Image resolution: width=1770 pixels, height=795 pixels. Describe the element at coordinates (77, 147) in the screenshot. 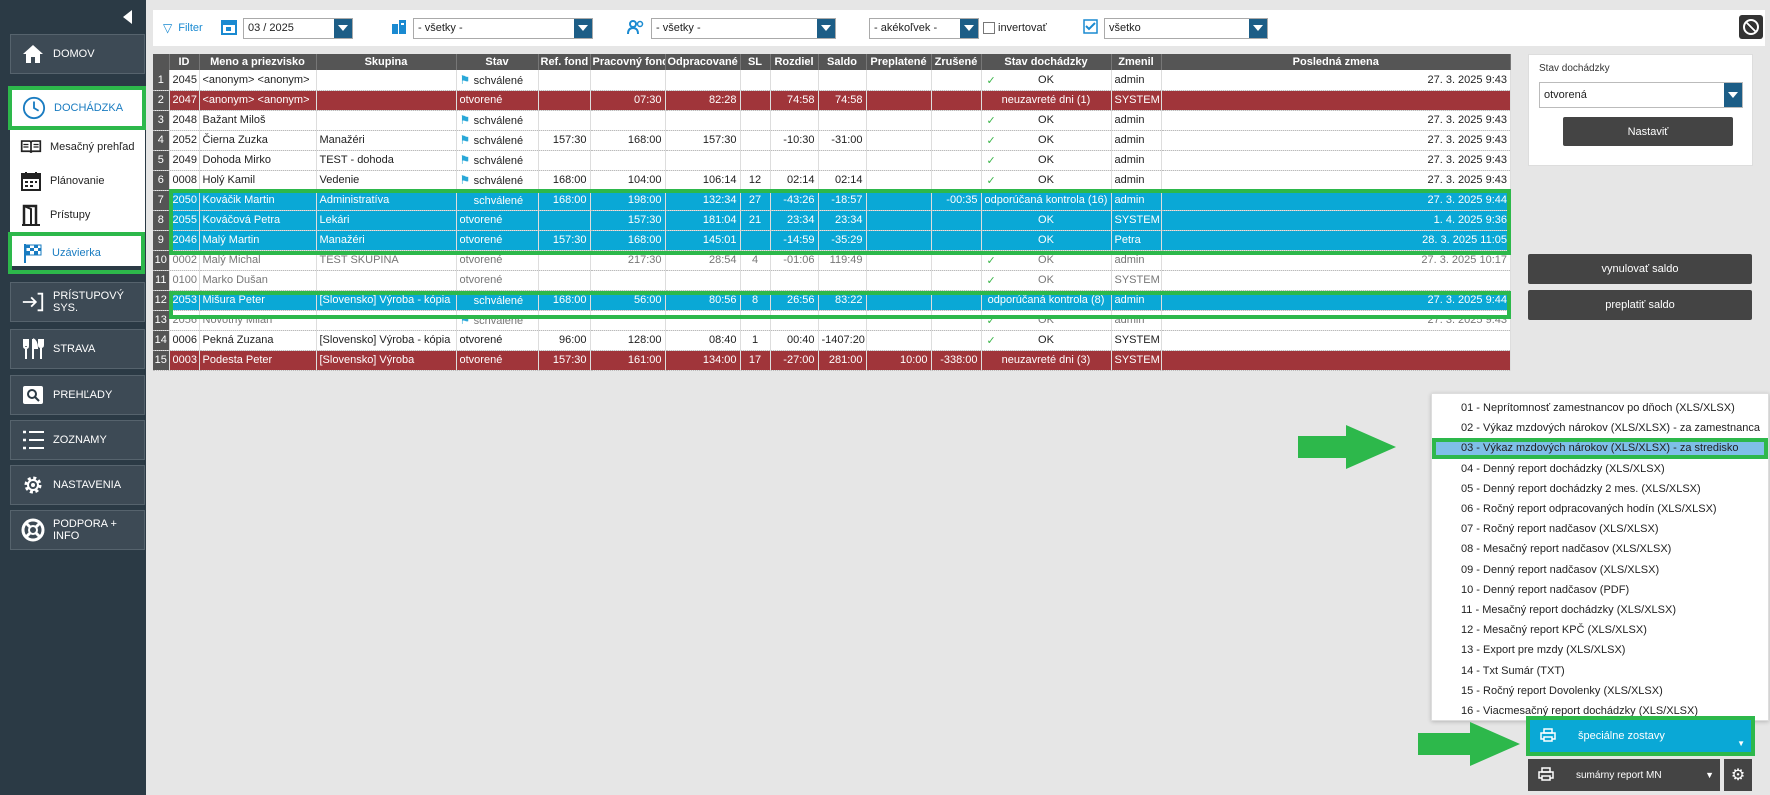

I see `sub-mesacny-prehlad: Mesačný prehľad` at that location.